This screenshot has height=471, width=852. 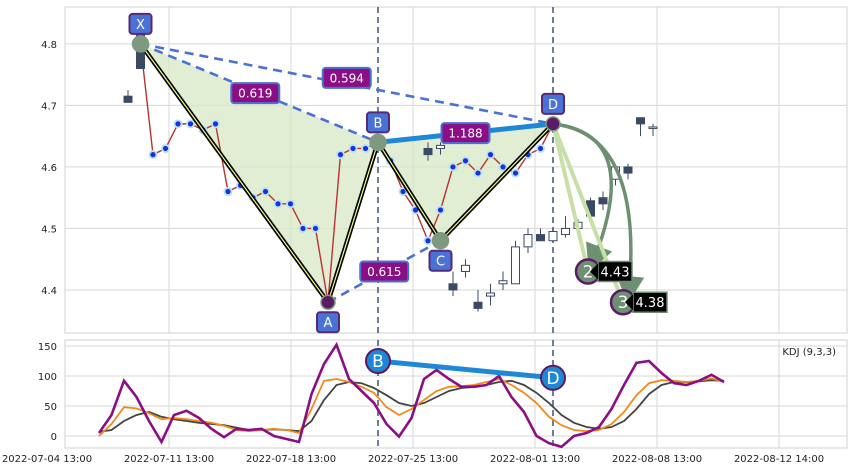 I want to click on y-tick-label: 4.4, so click(x=49, y=291).